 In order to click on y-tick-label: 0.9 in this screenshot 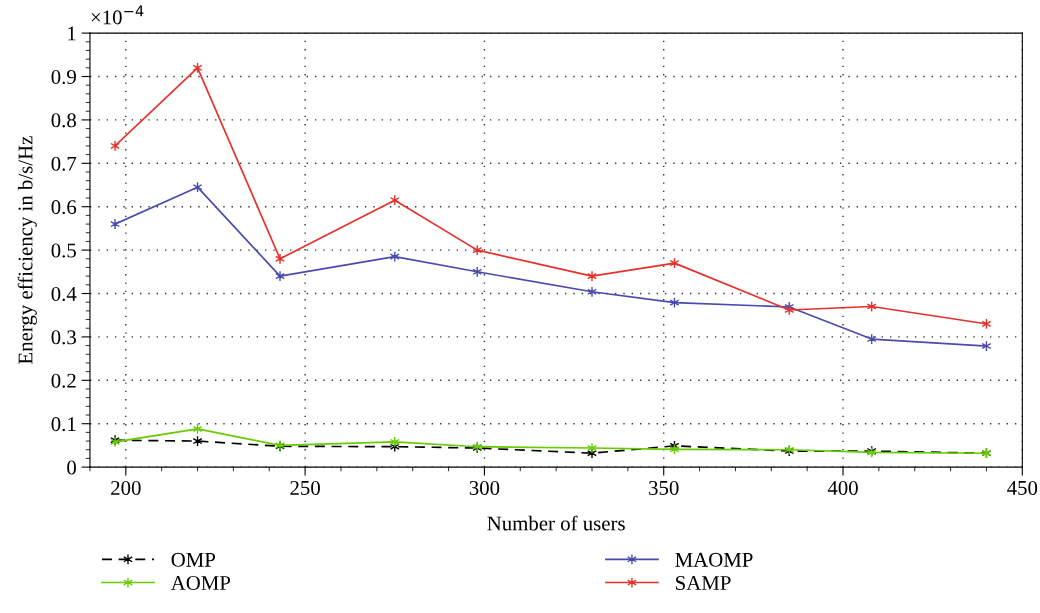, I will do `click(63, 77)`.